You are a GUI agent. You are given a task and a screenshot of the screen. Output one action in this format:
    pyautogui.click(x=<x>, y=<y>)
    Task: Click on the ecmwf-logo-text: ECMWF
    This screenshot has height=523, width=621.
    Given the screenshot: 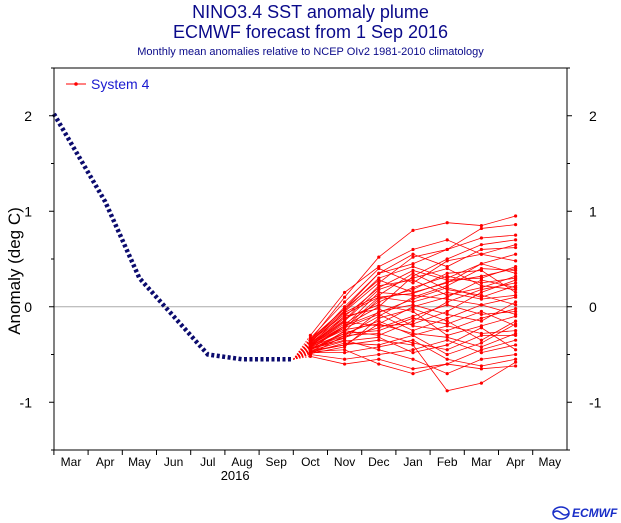 What is the action you would take?
    pyautogui.click(x=595, y=513)
    